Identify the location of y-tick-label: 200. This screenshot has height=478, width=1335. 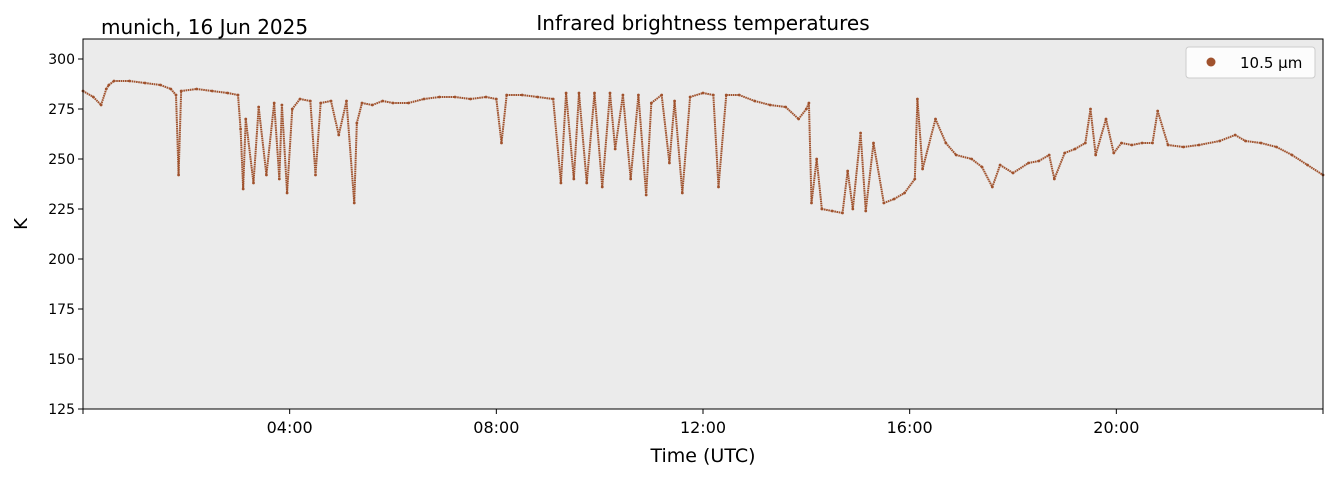
(61, 260).